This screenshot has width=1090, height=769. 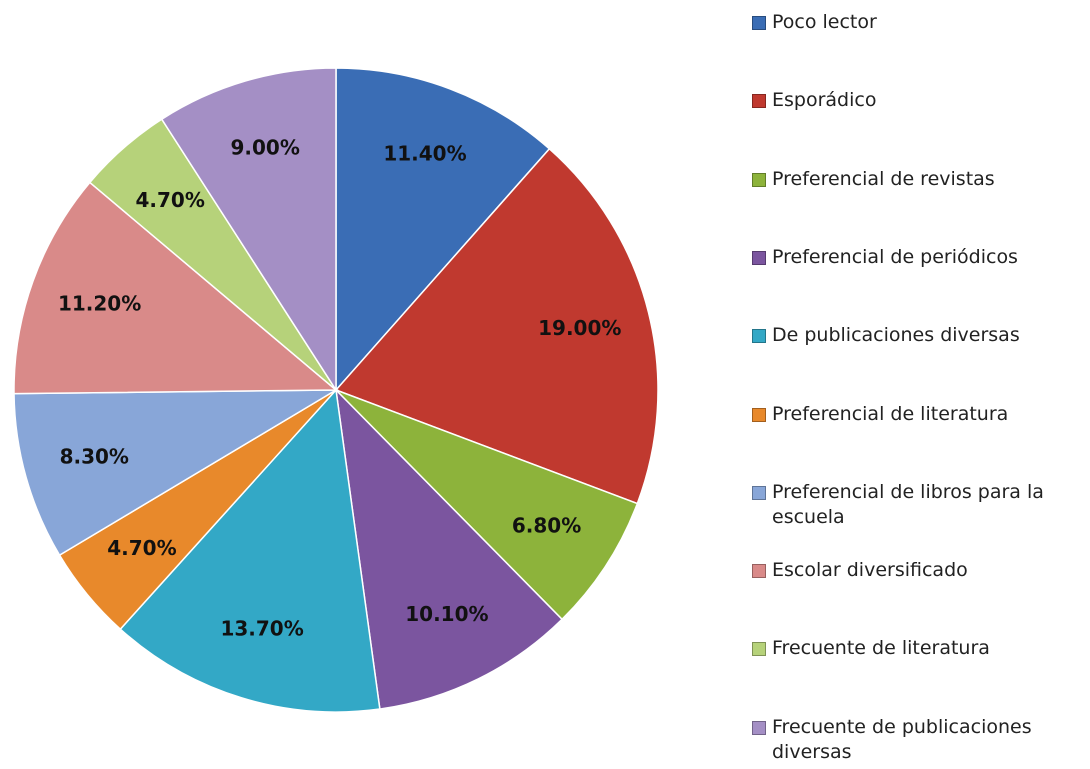 I want to click on legend-item: Preferencial de revistas, so click(x=912, y=179).